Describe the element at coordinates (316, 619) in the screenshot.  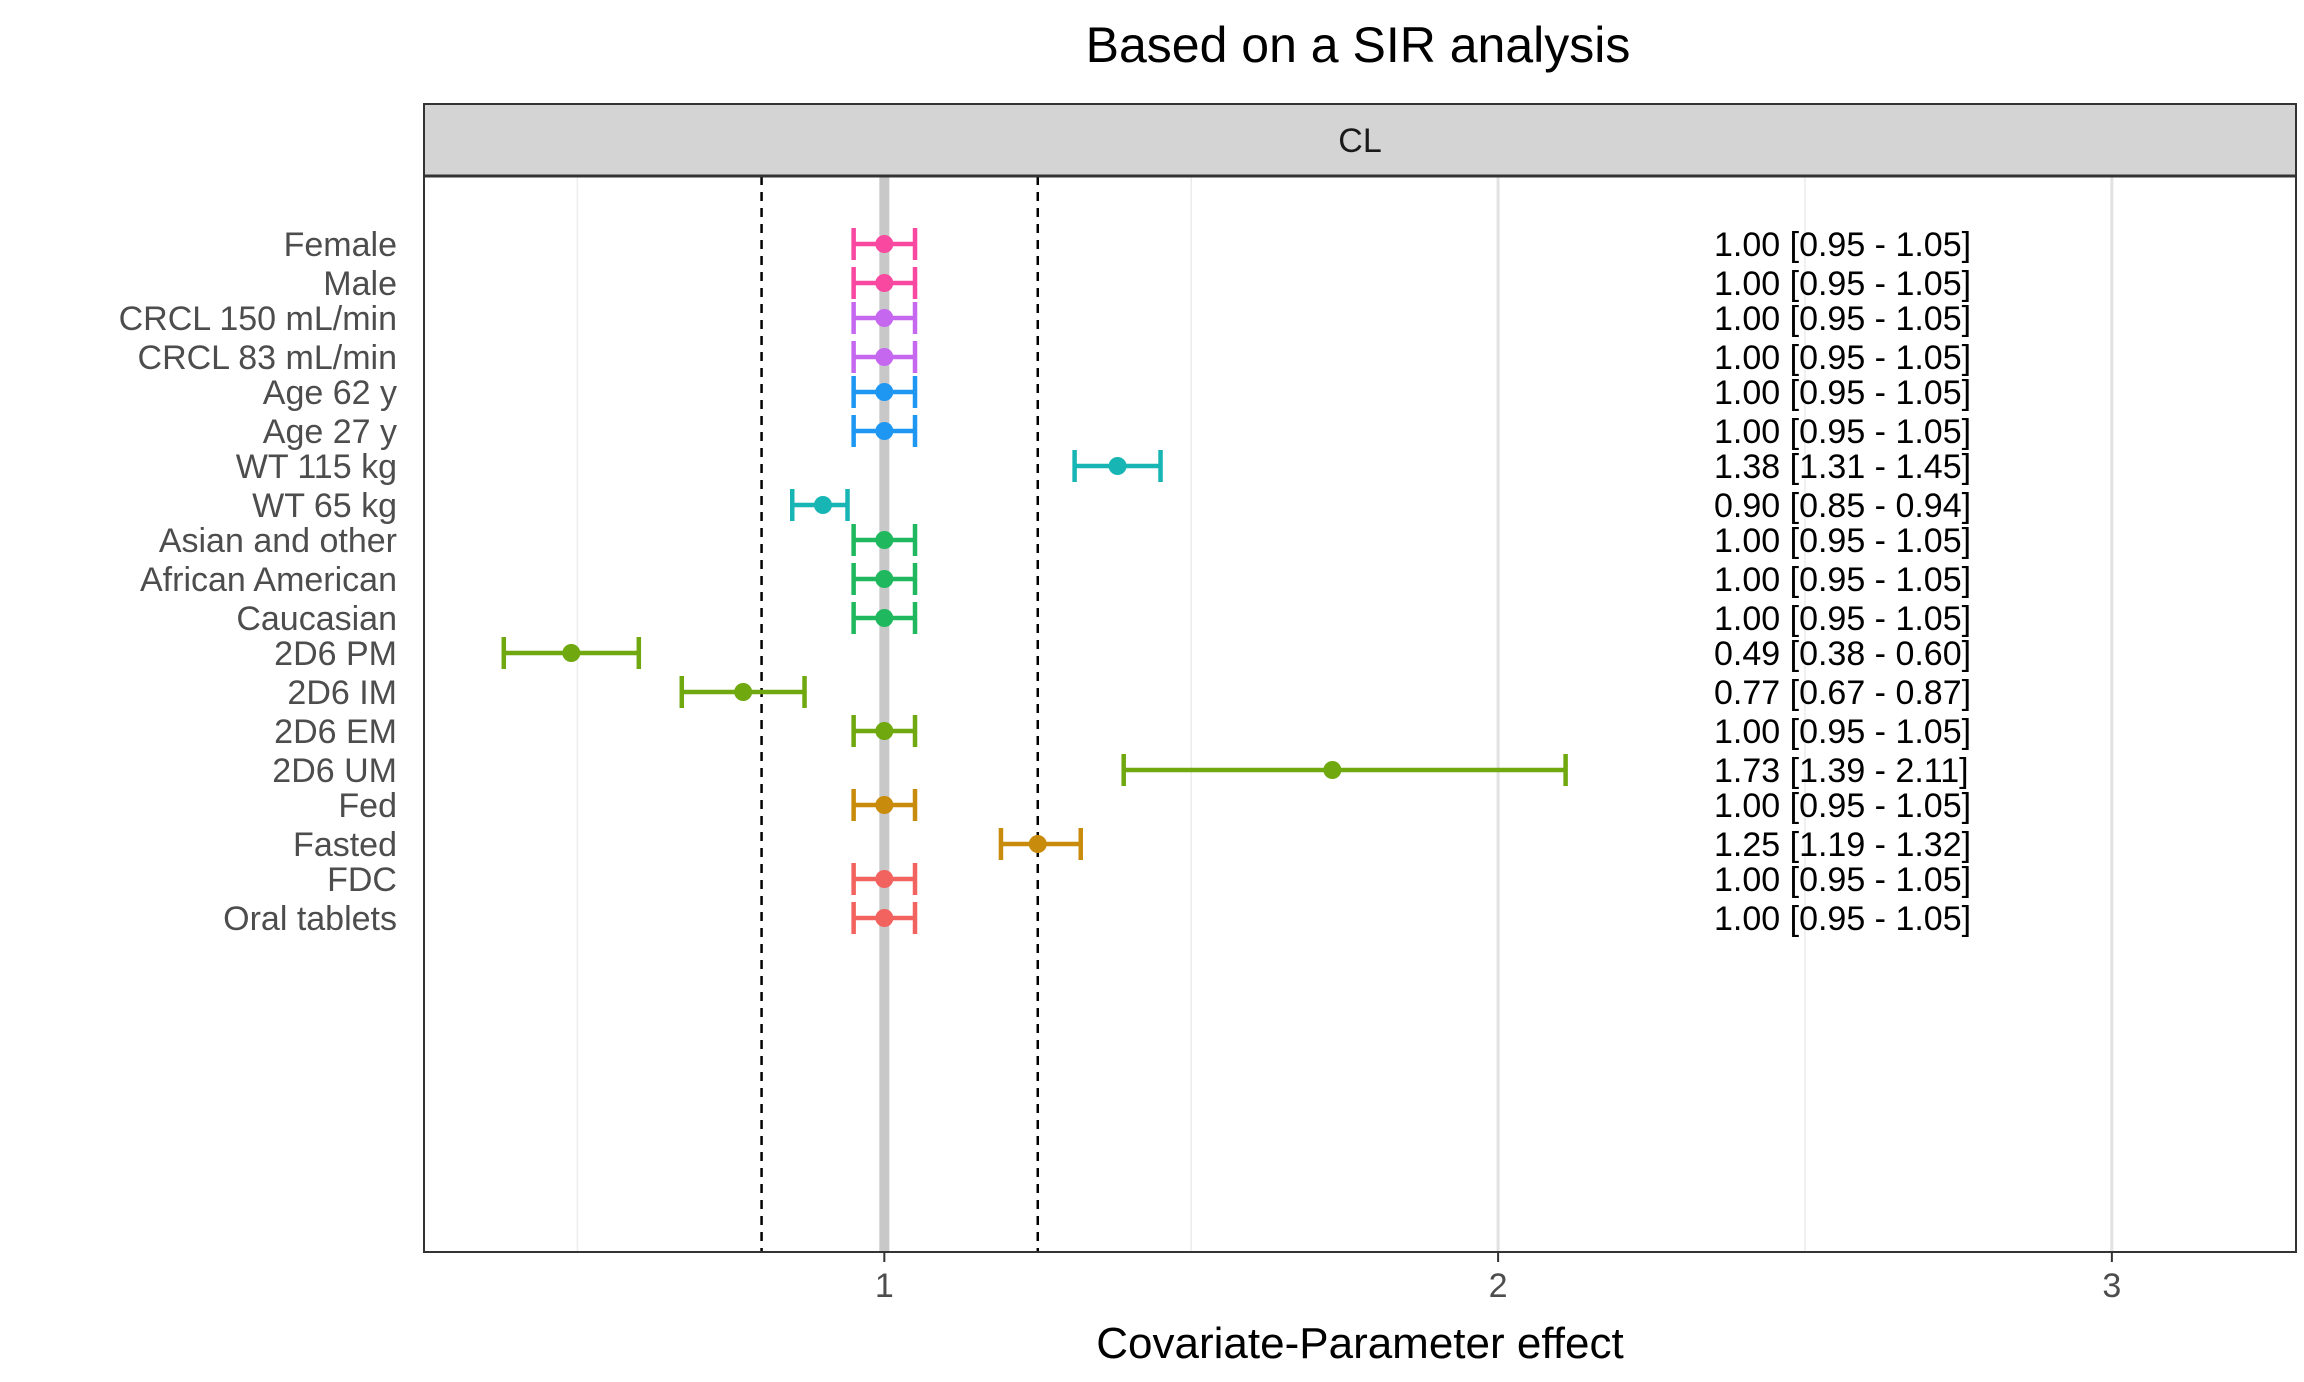
I see `category-label: Caucasian` at that location.